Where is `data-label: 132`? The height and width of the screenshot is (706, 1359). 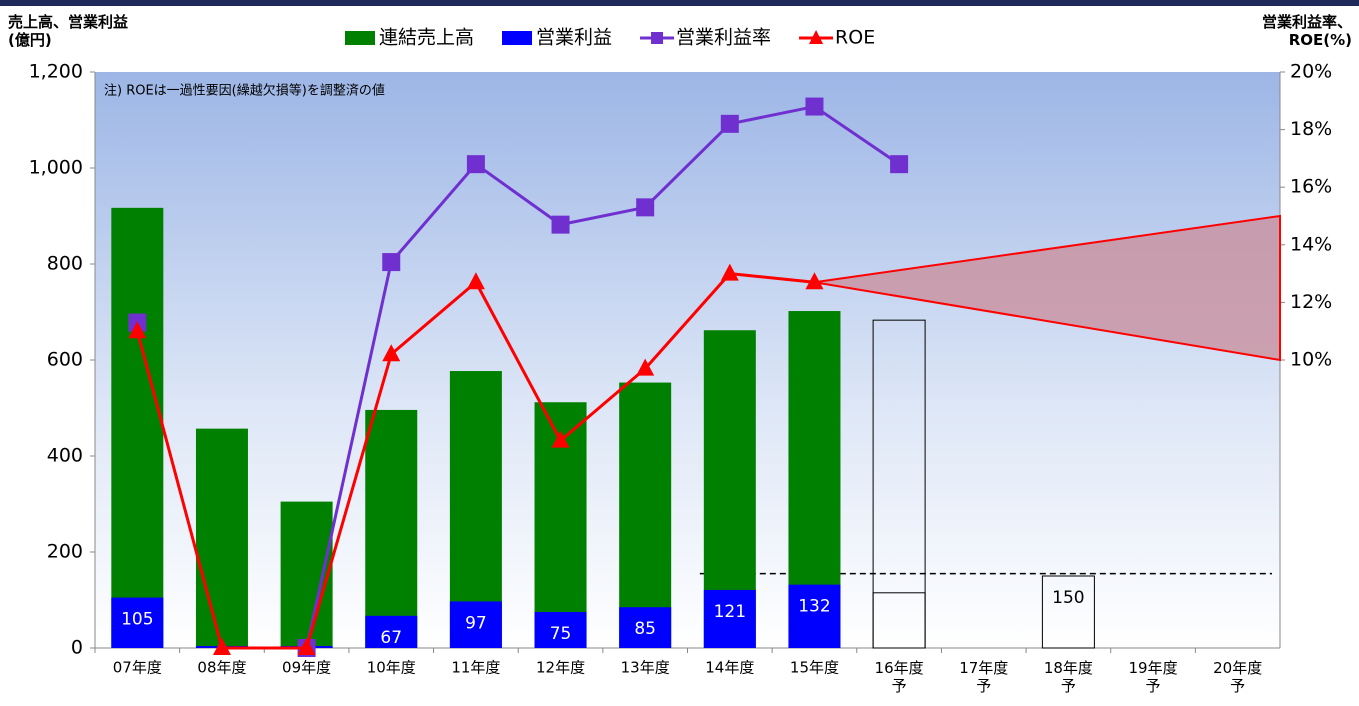 data-label: 132 is located at coordinates (814, 607).